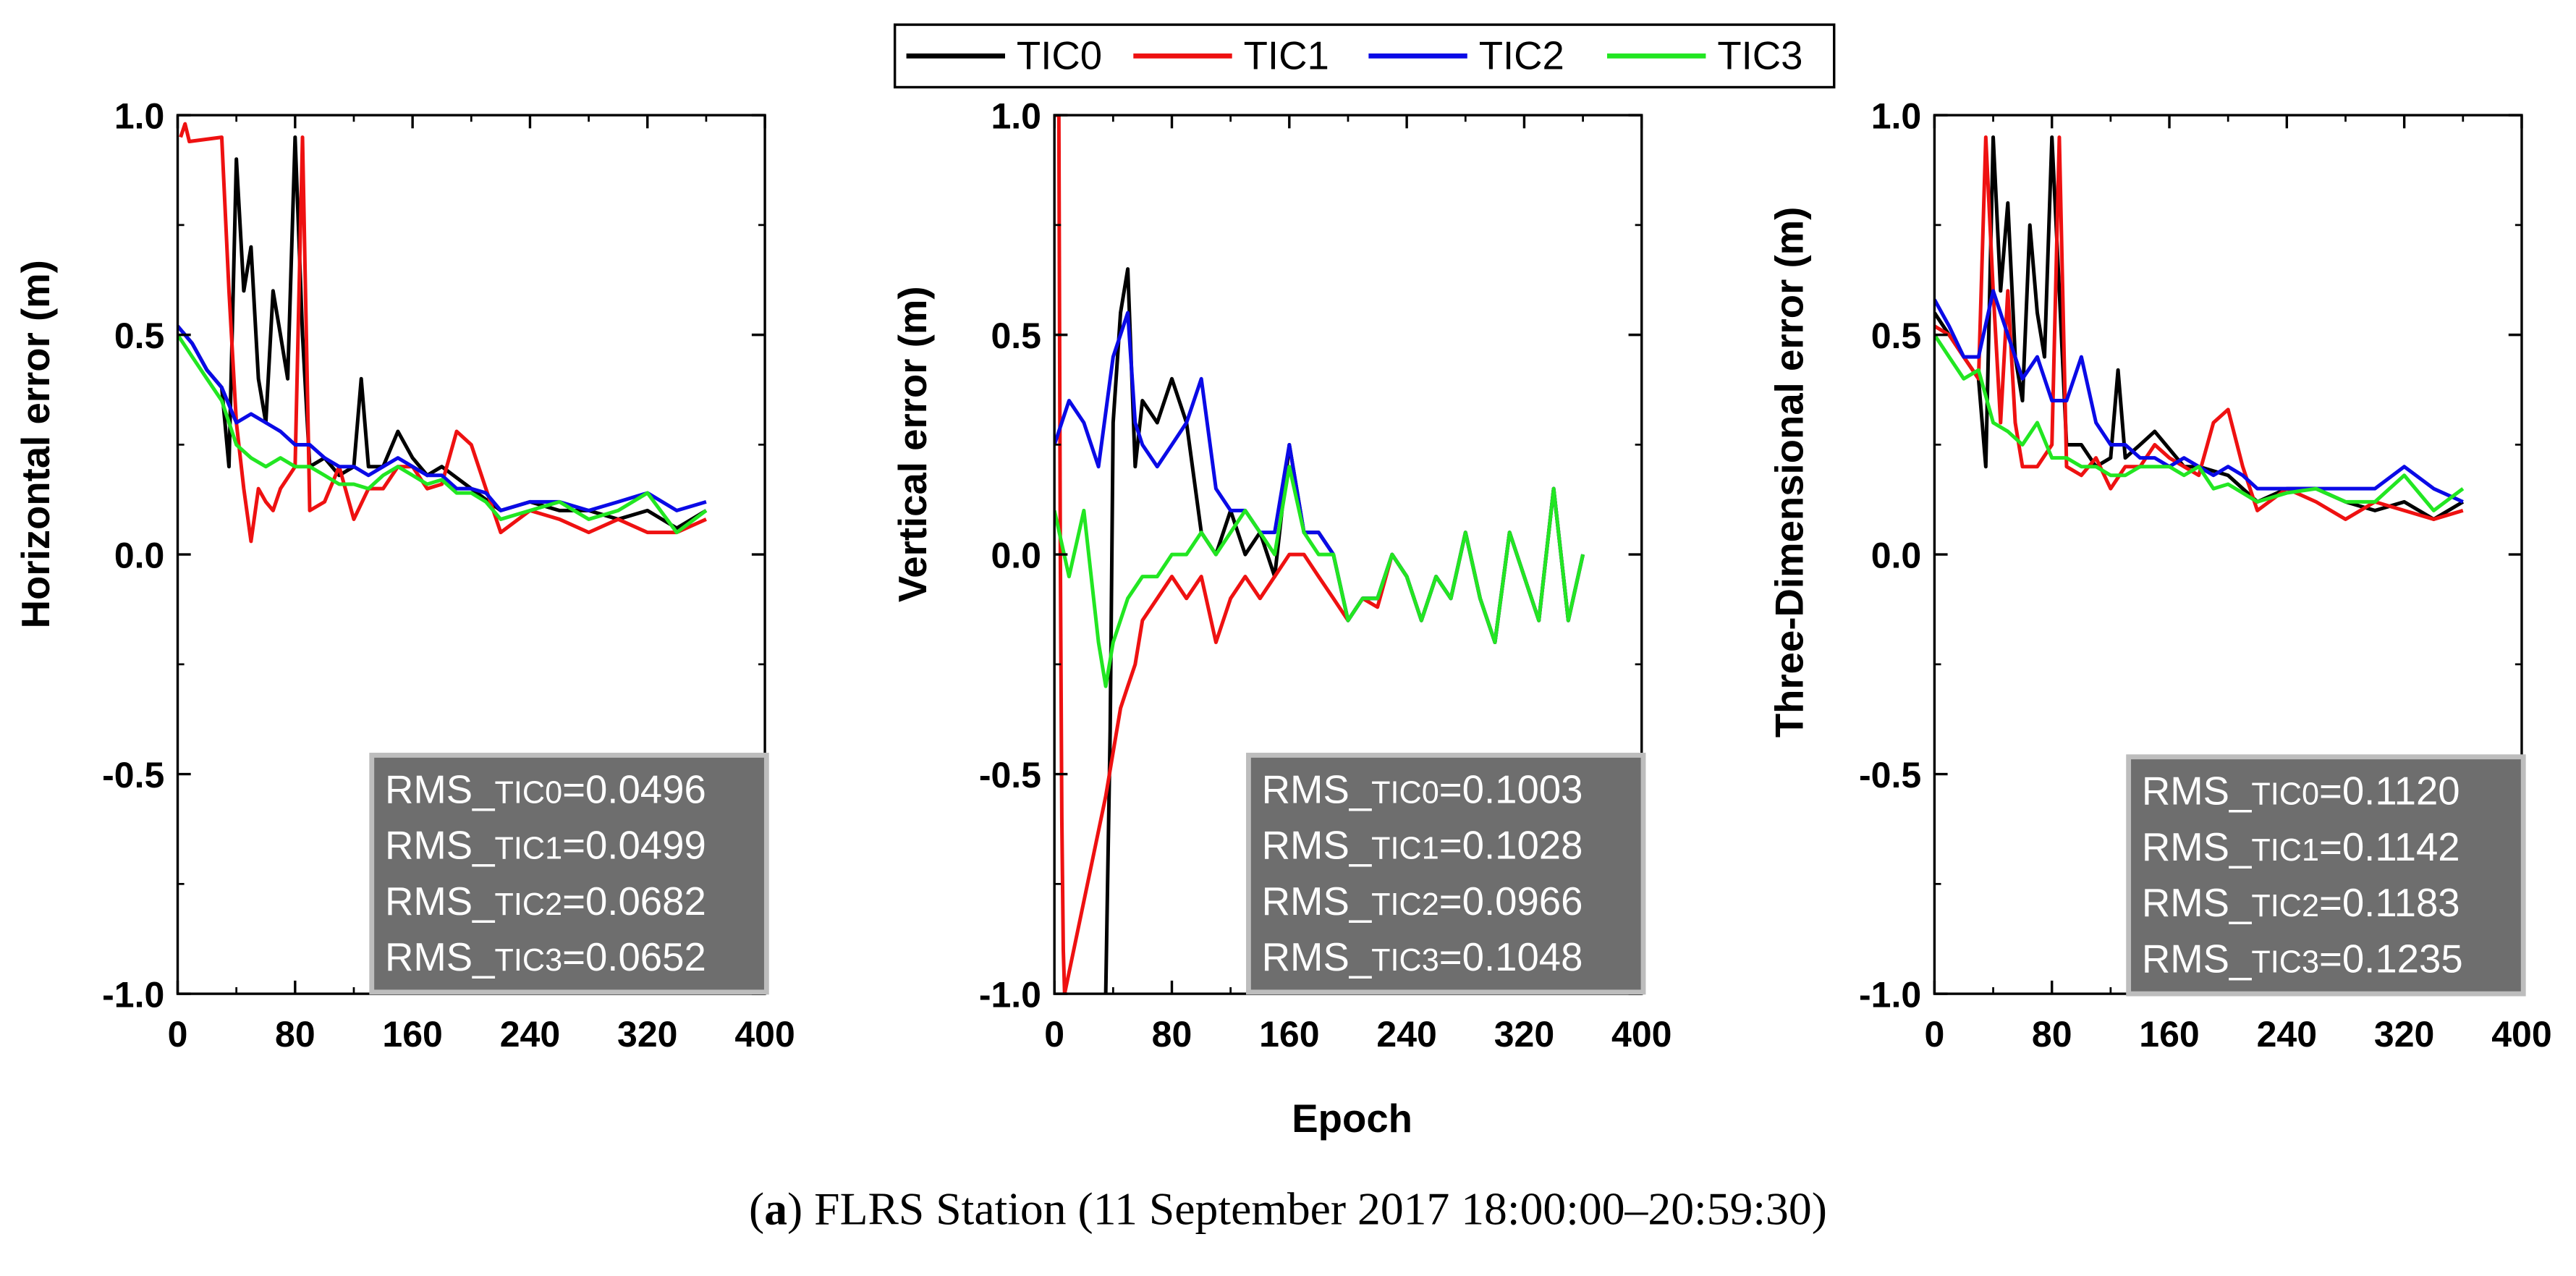 This screenshot has height=1276, width=2576. What do you see at coordinates (1790, 472) in the screenshot?
I see `y-axis-title-3d: Three-Dimensional error (m)` at bounding box center [1790, 472].